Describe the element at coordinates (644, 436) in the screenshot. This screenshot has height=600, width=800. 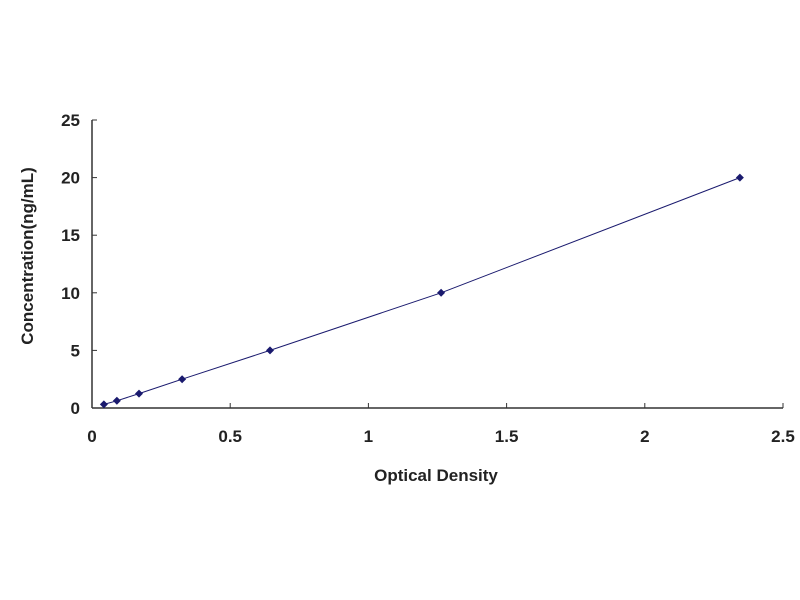
I see `x-tick-label: 2` at that location.